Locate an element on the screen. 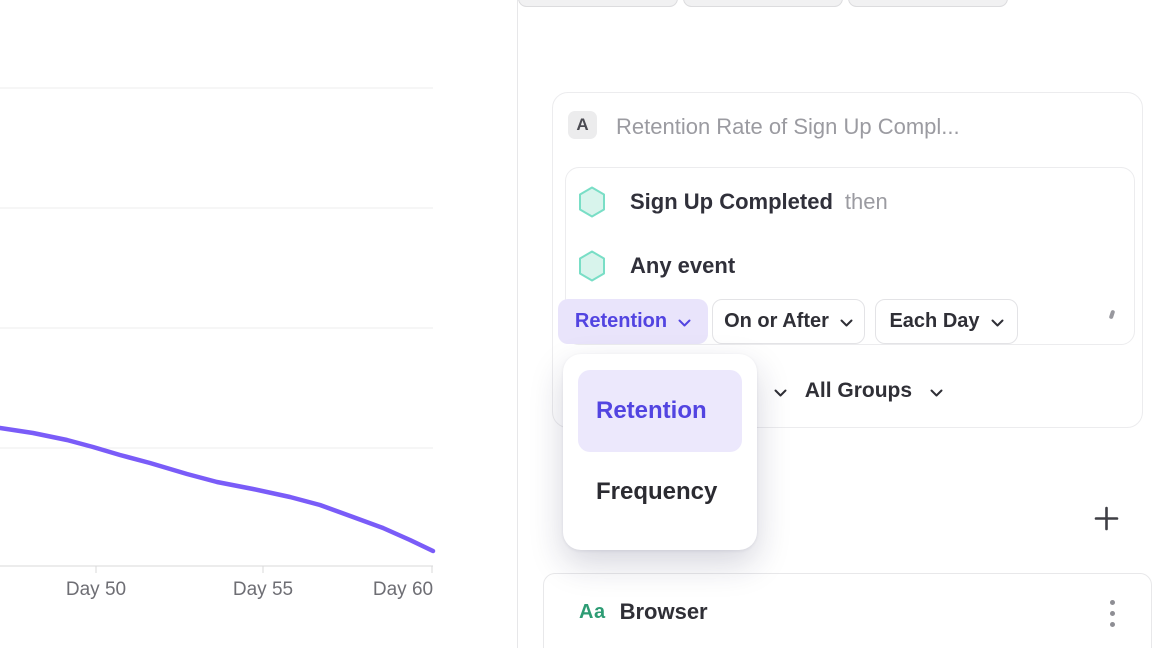 The image size is (1172, 648). interval-dropdown-label: Each Day is located at coordinates (934, 321).